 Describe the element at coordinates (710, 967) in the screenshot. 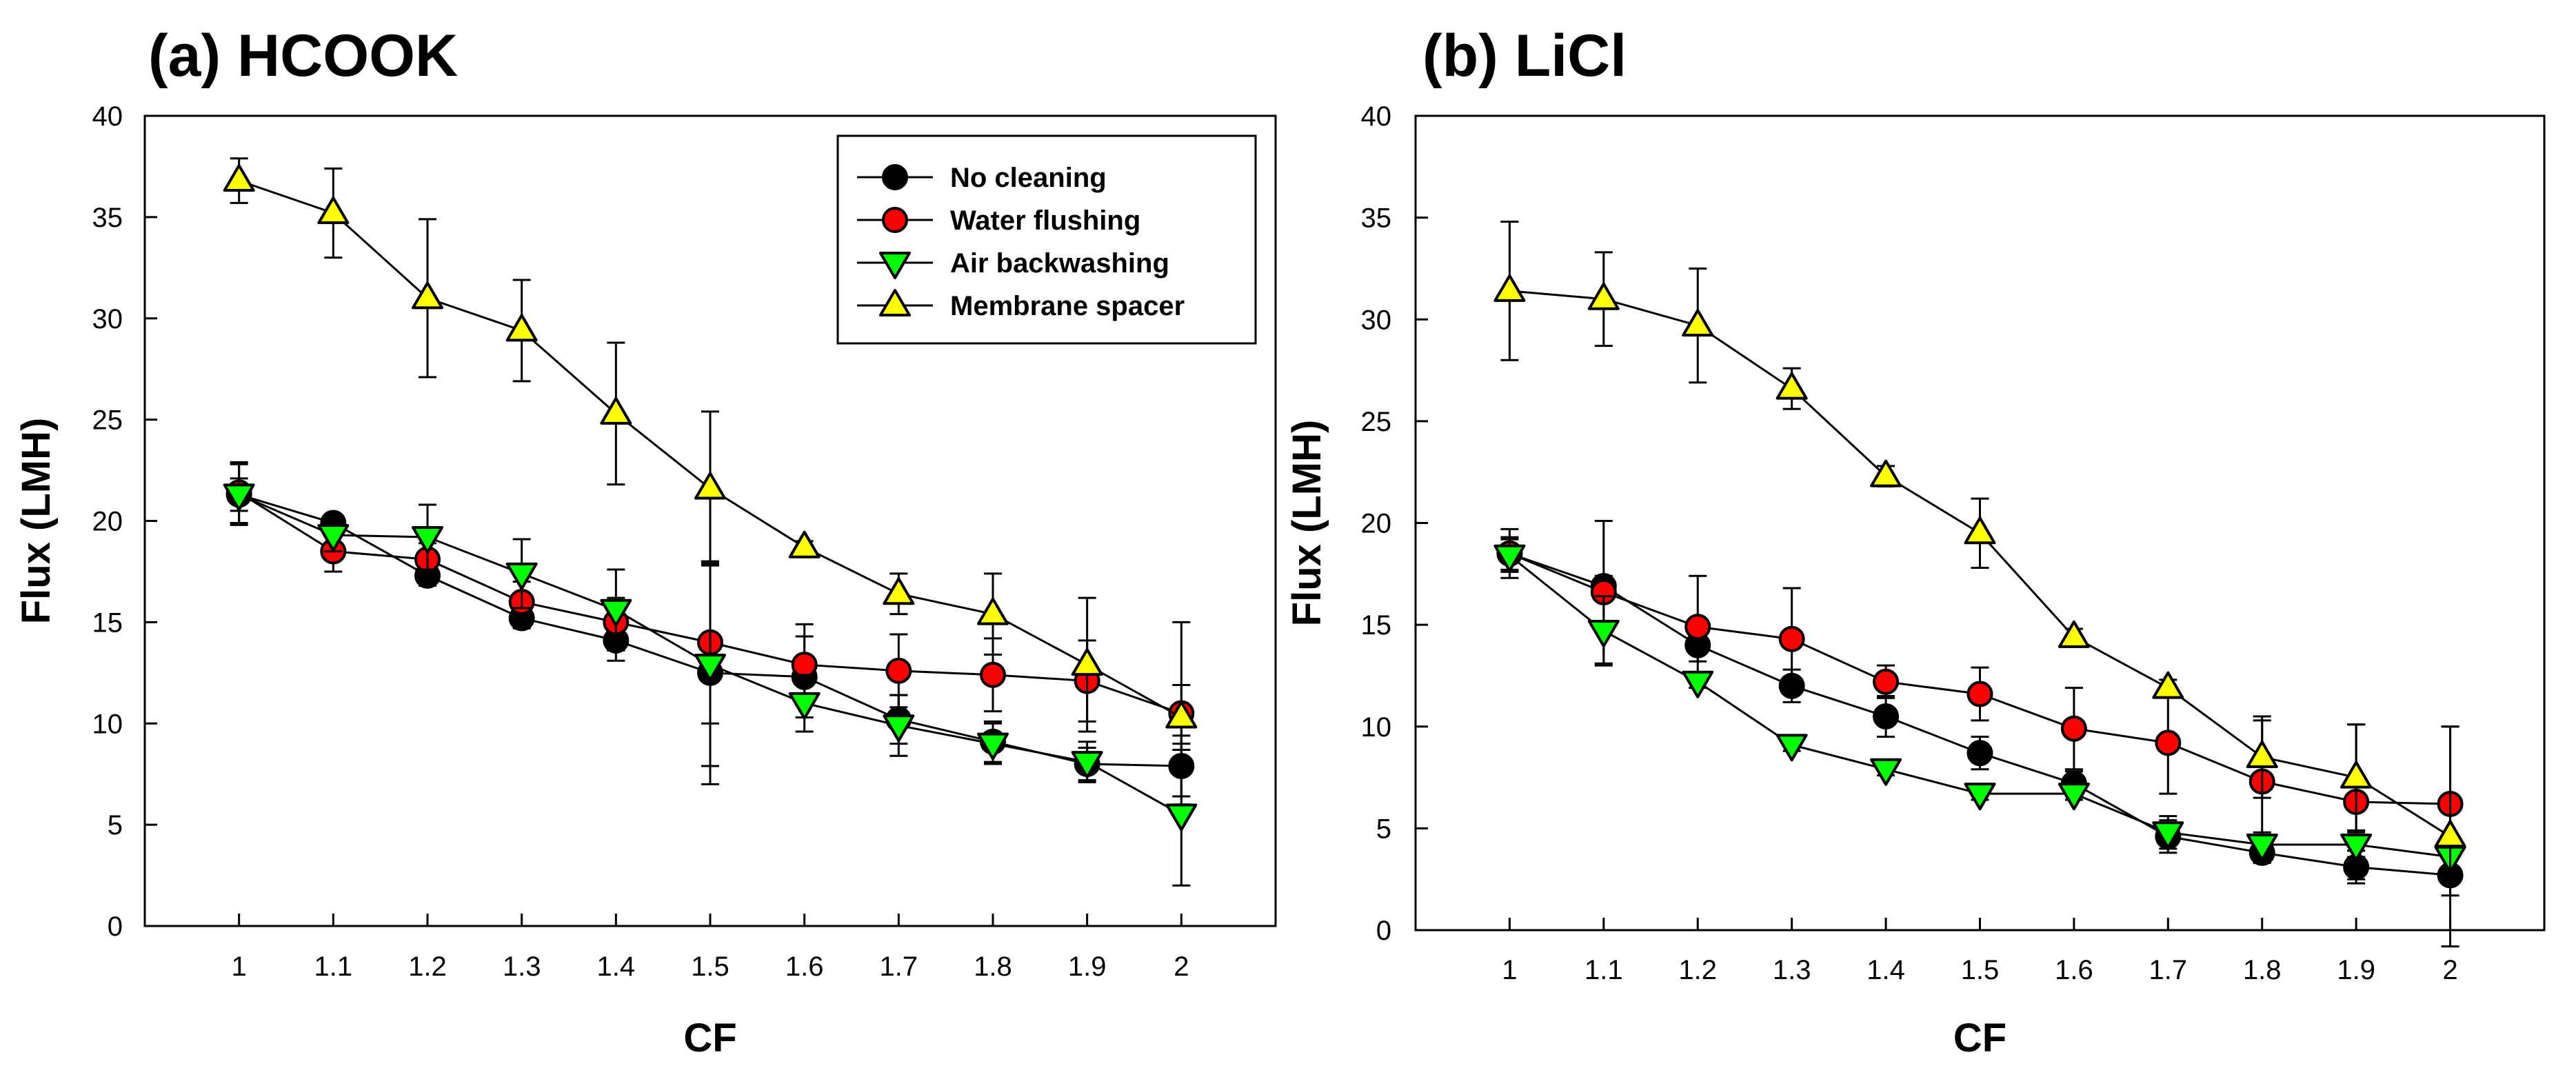

I see `x-tick-label: 1.5` at that location.